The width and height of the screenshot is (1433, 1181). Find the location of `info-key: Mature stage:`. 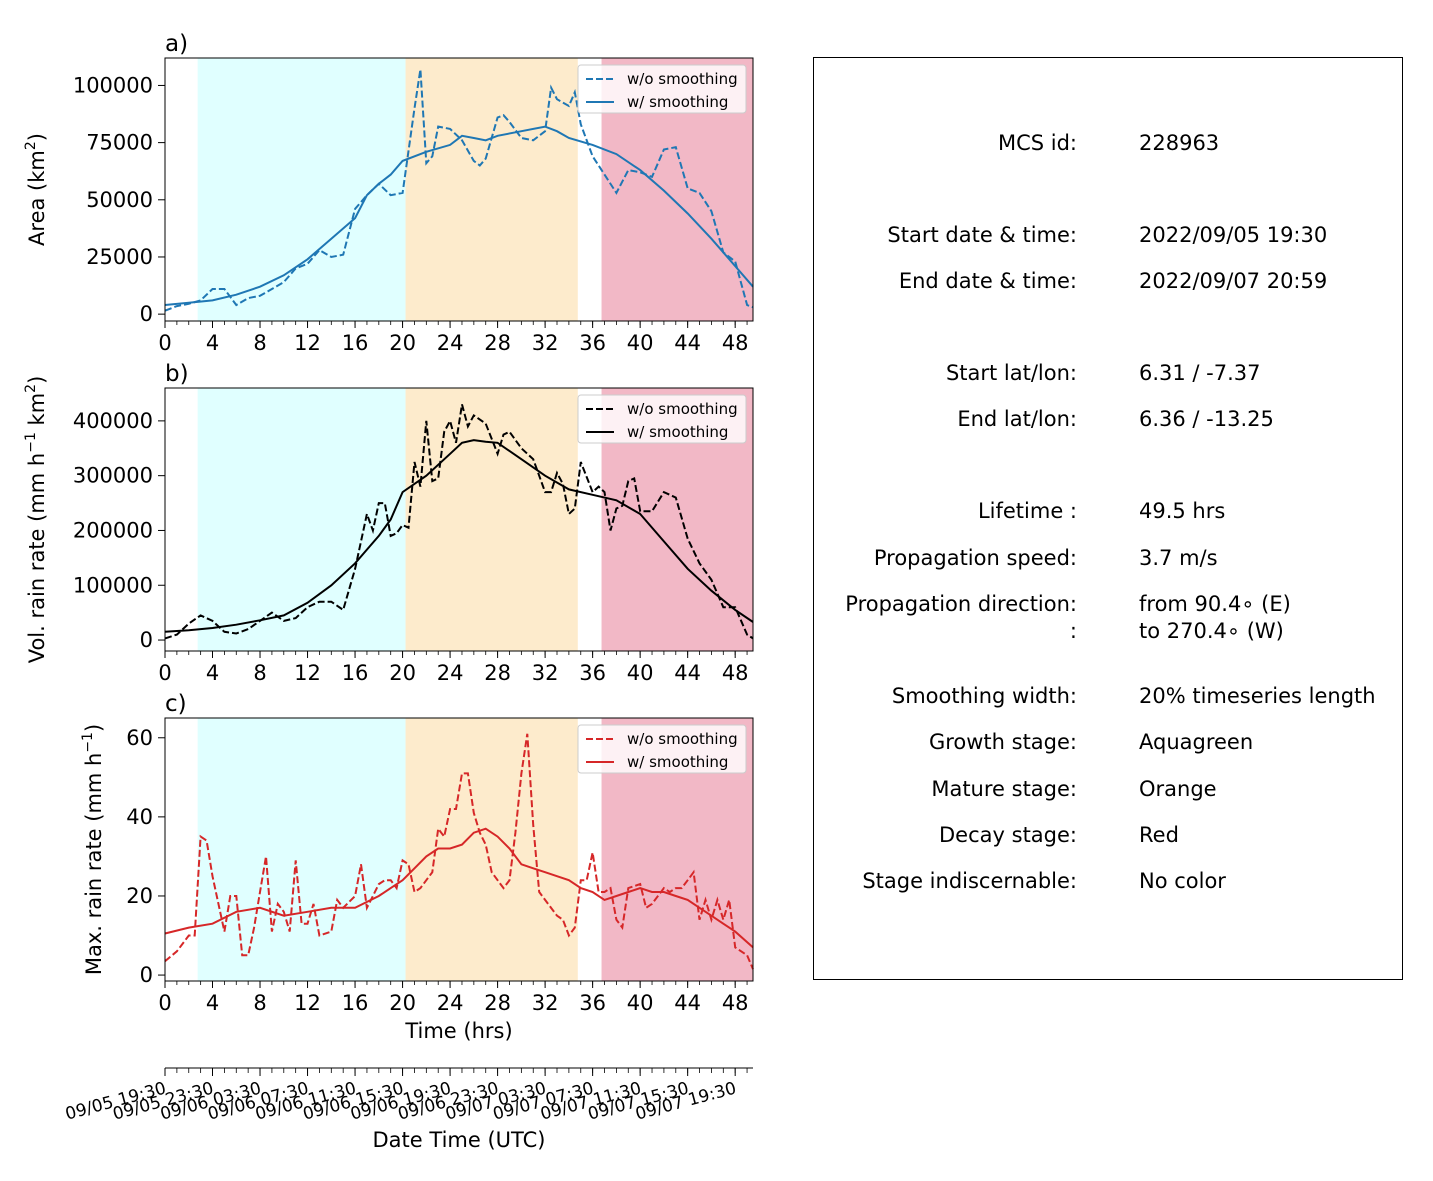

info-key: Mature stage: is located at coordinates (1004, 789).